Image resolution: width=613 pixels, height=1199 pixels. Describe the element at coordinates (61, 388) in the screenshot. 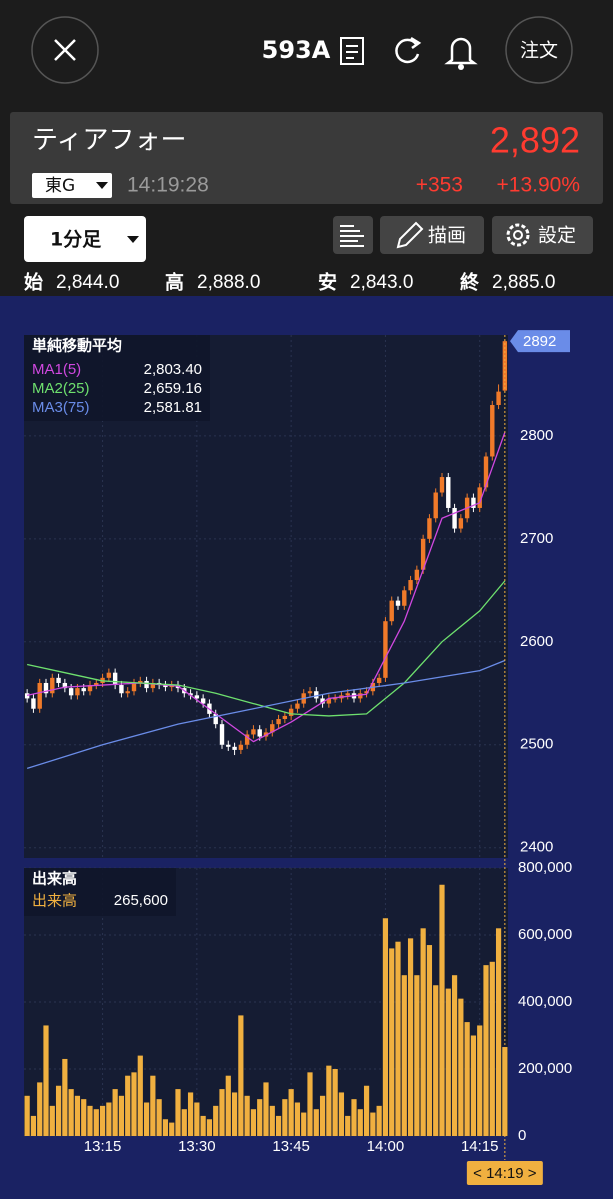

I see `legend-name: MA2(25)` at that location.